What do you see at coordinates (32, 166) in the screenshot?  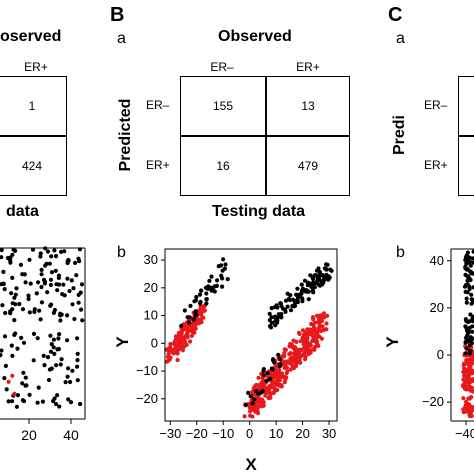 I see `panel-a-cell-bottom: 424` at bounding box center [32, 166].